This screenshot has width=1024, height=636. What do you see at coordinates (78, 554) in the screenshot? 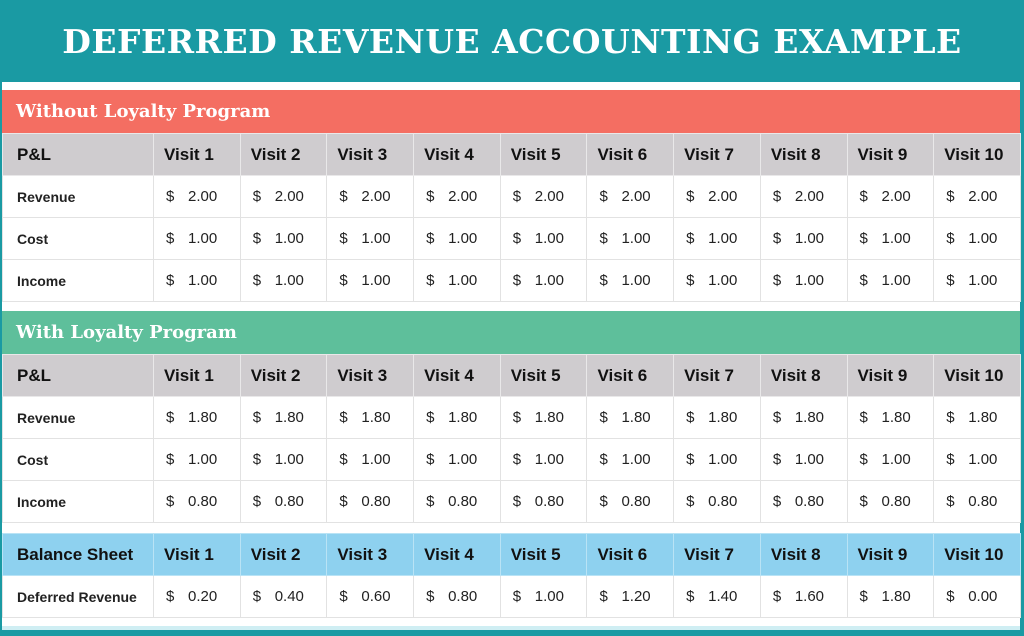
I see `row-header-cell: Balance Sheet` at bounding box center [78, 554].